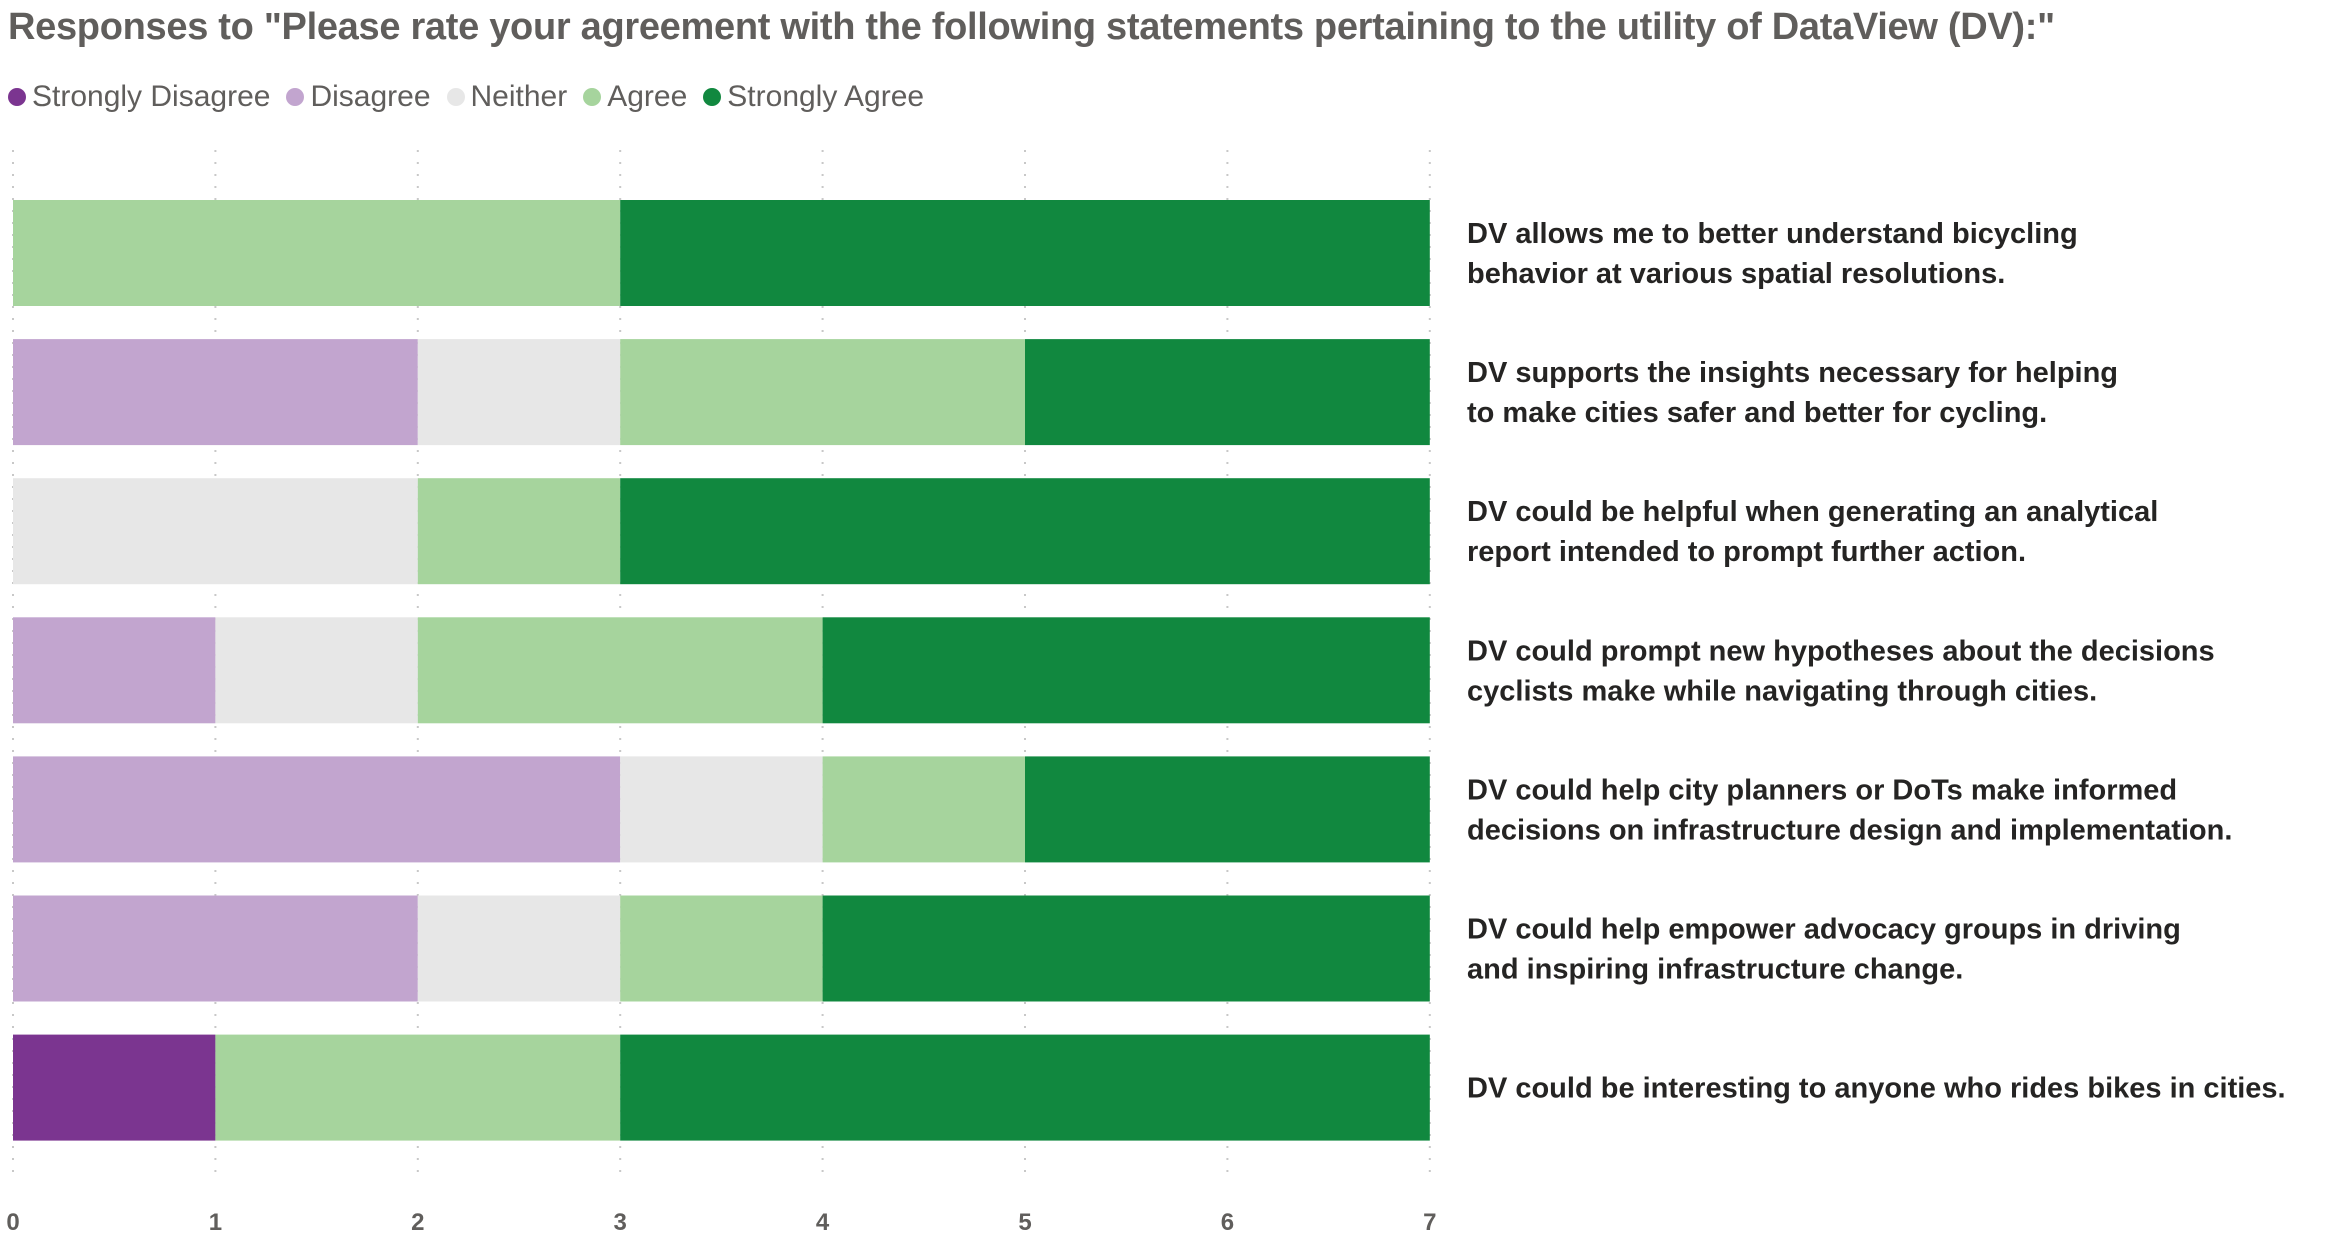 This screenshot has height=1252, width=2326. Describe the element at coordinates (620, 1222) in the screenshot. I see `x-tick-label: 3` at that location.